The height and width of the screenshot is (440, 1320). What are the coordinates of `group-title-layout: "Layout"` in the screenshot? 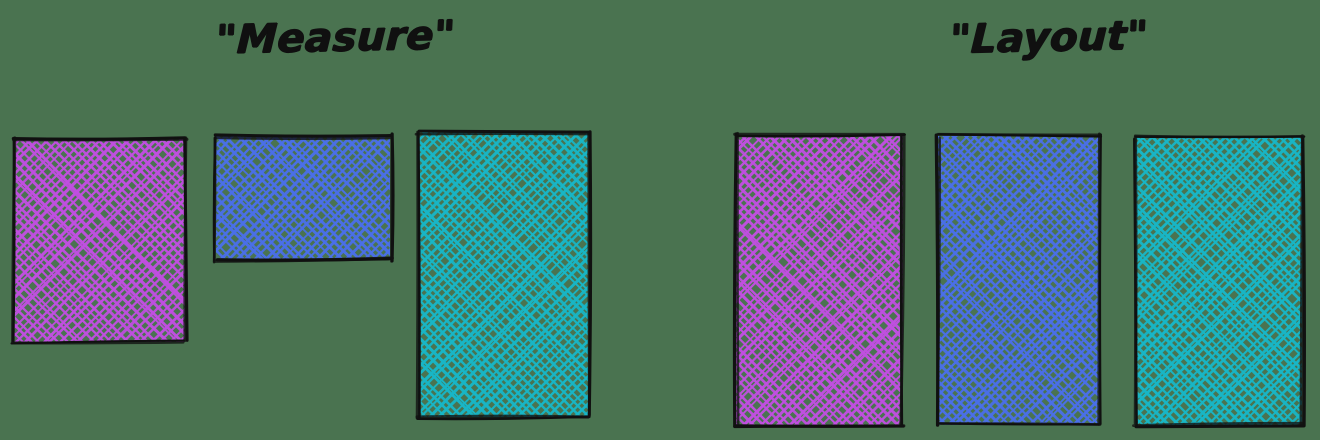 It's located at (1049, 38).